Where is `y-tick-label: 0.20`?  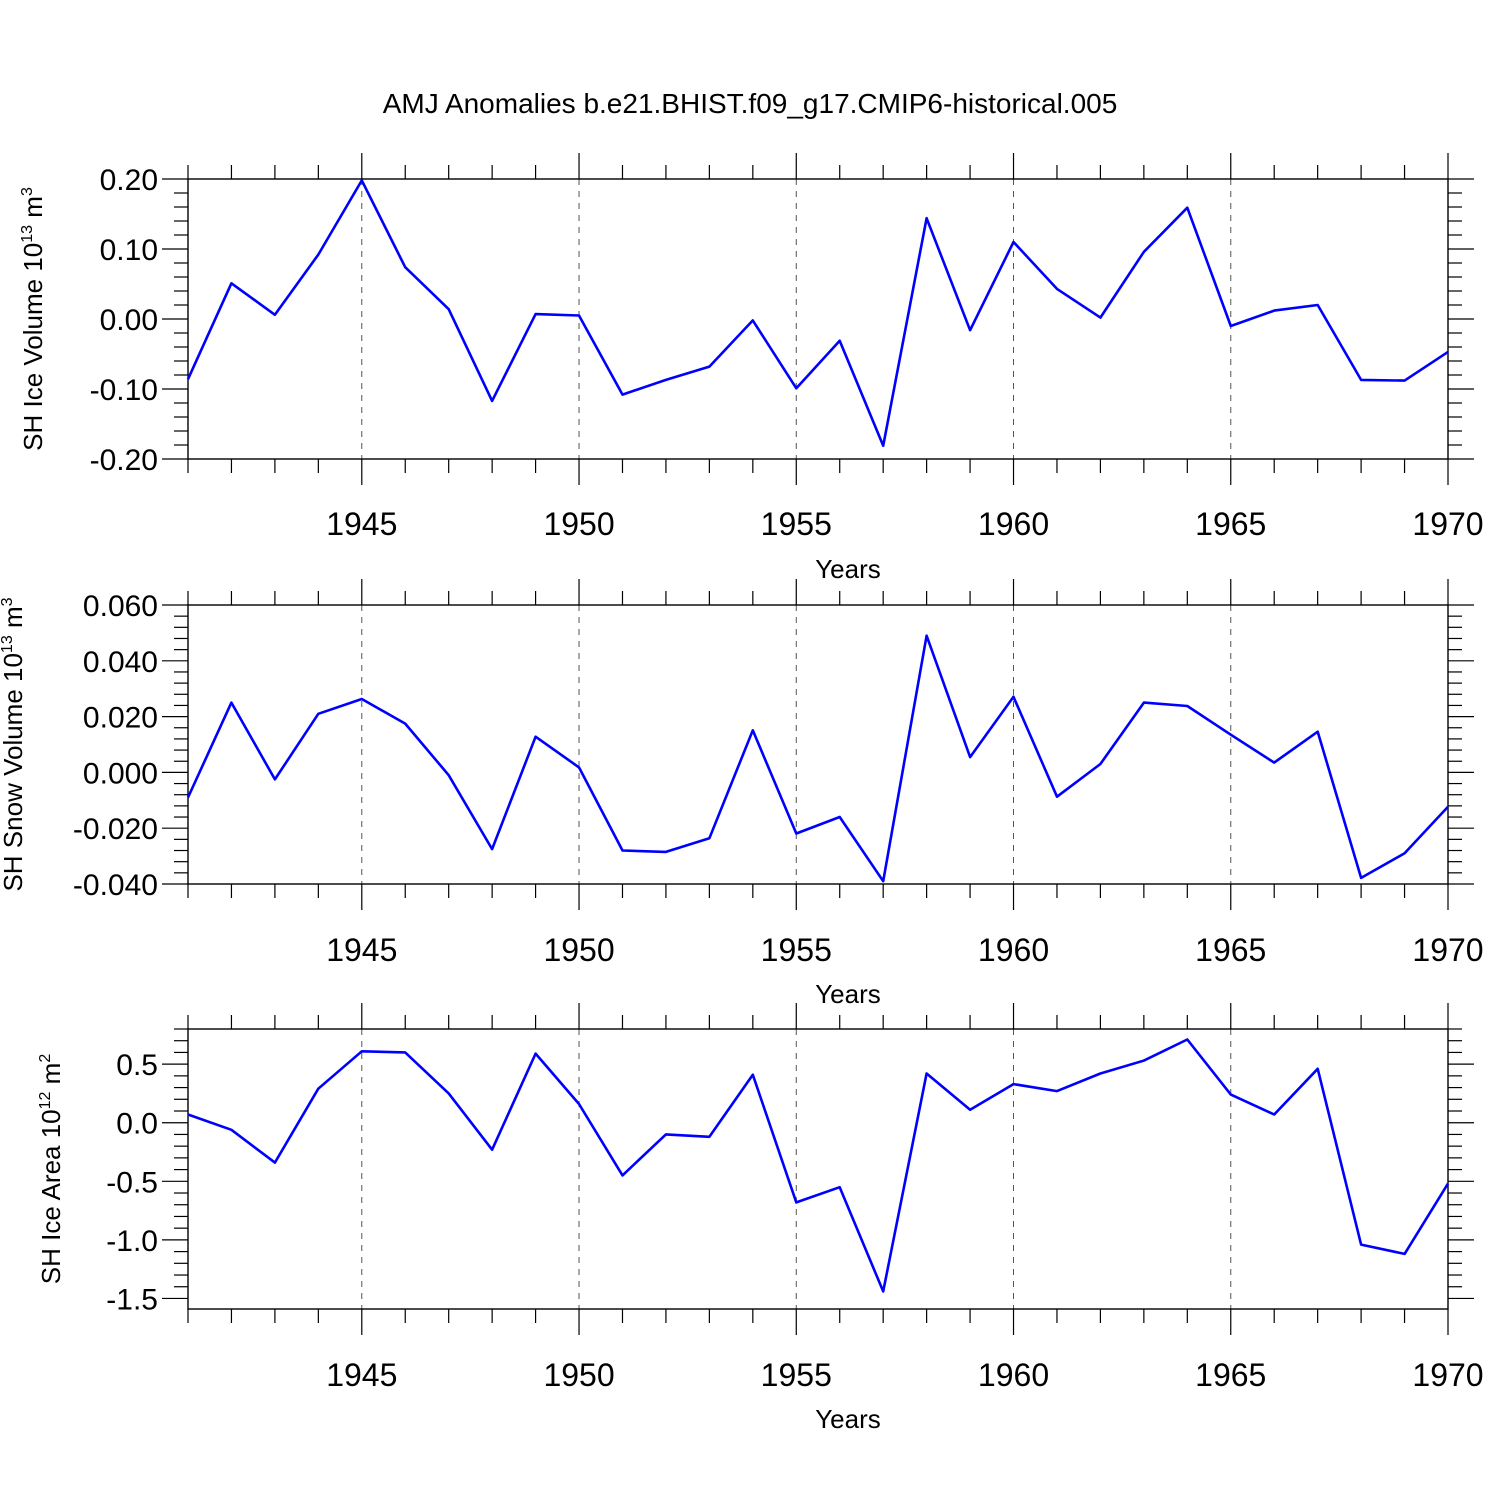
y-tick-label: 0.20 is located at coordinates (129, 180).